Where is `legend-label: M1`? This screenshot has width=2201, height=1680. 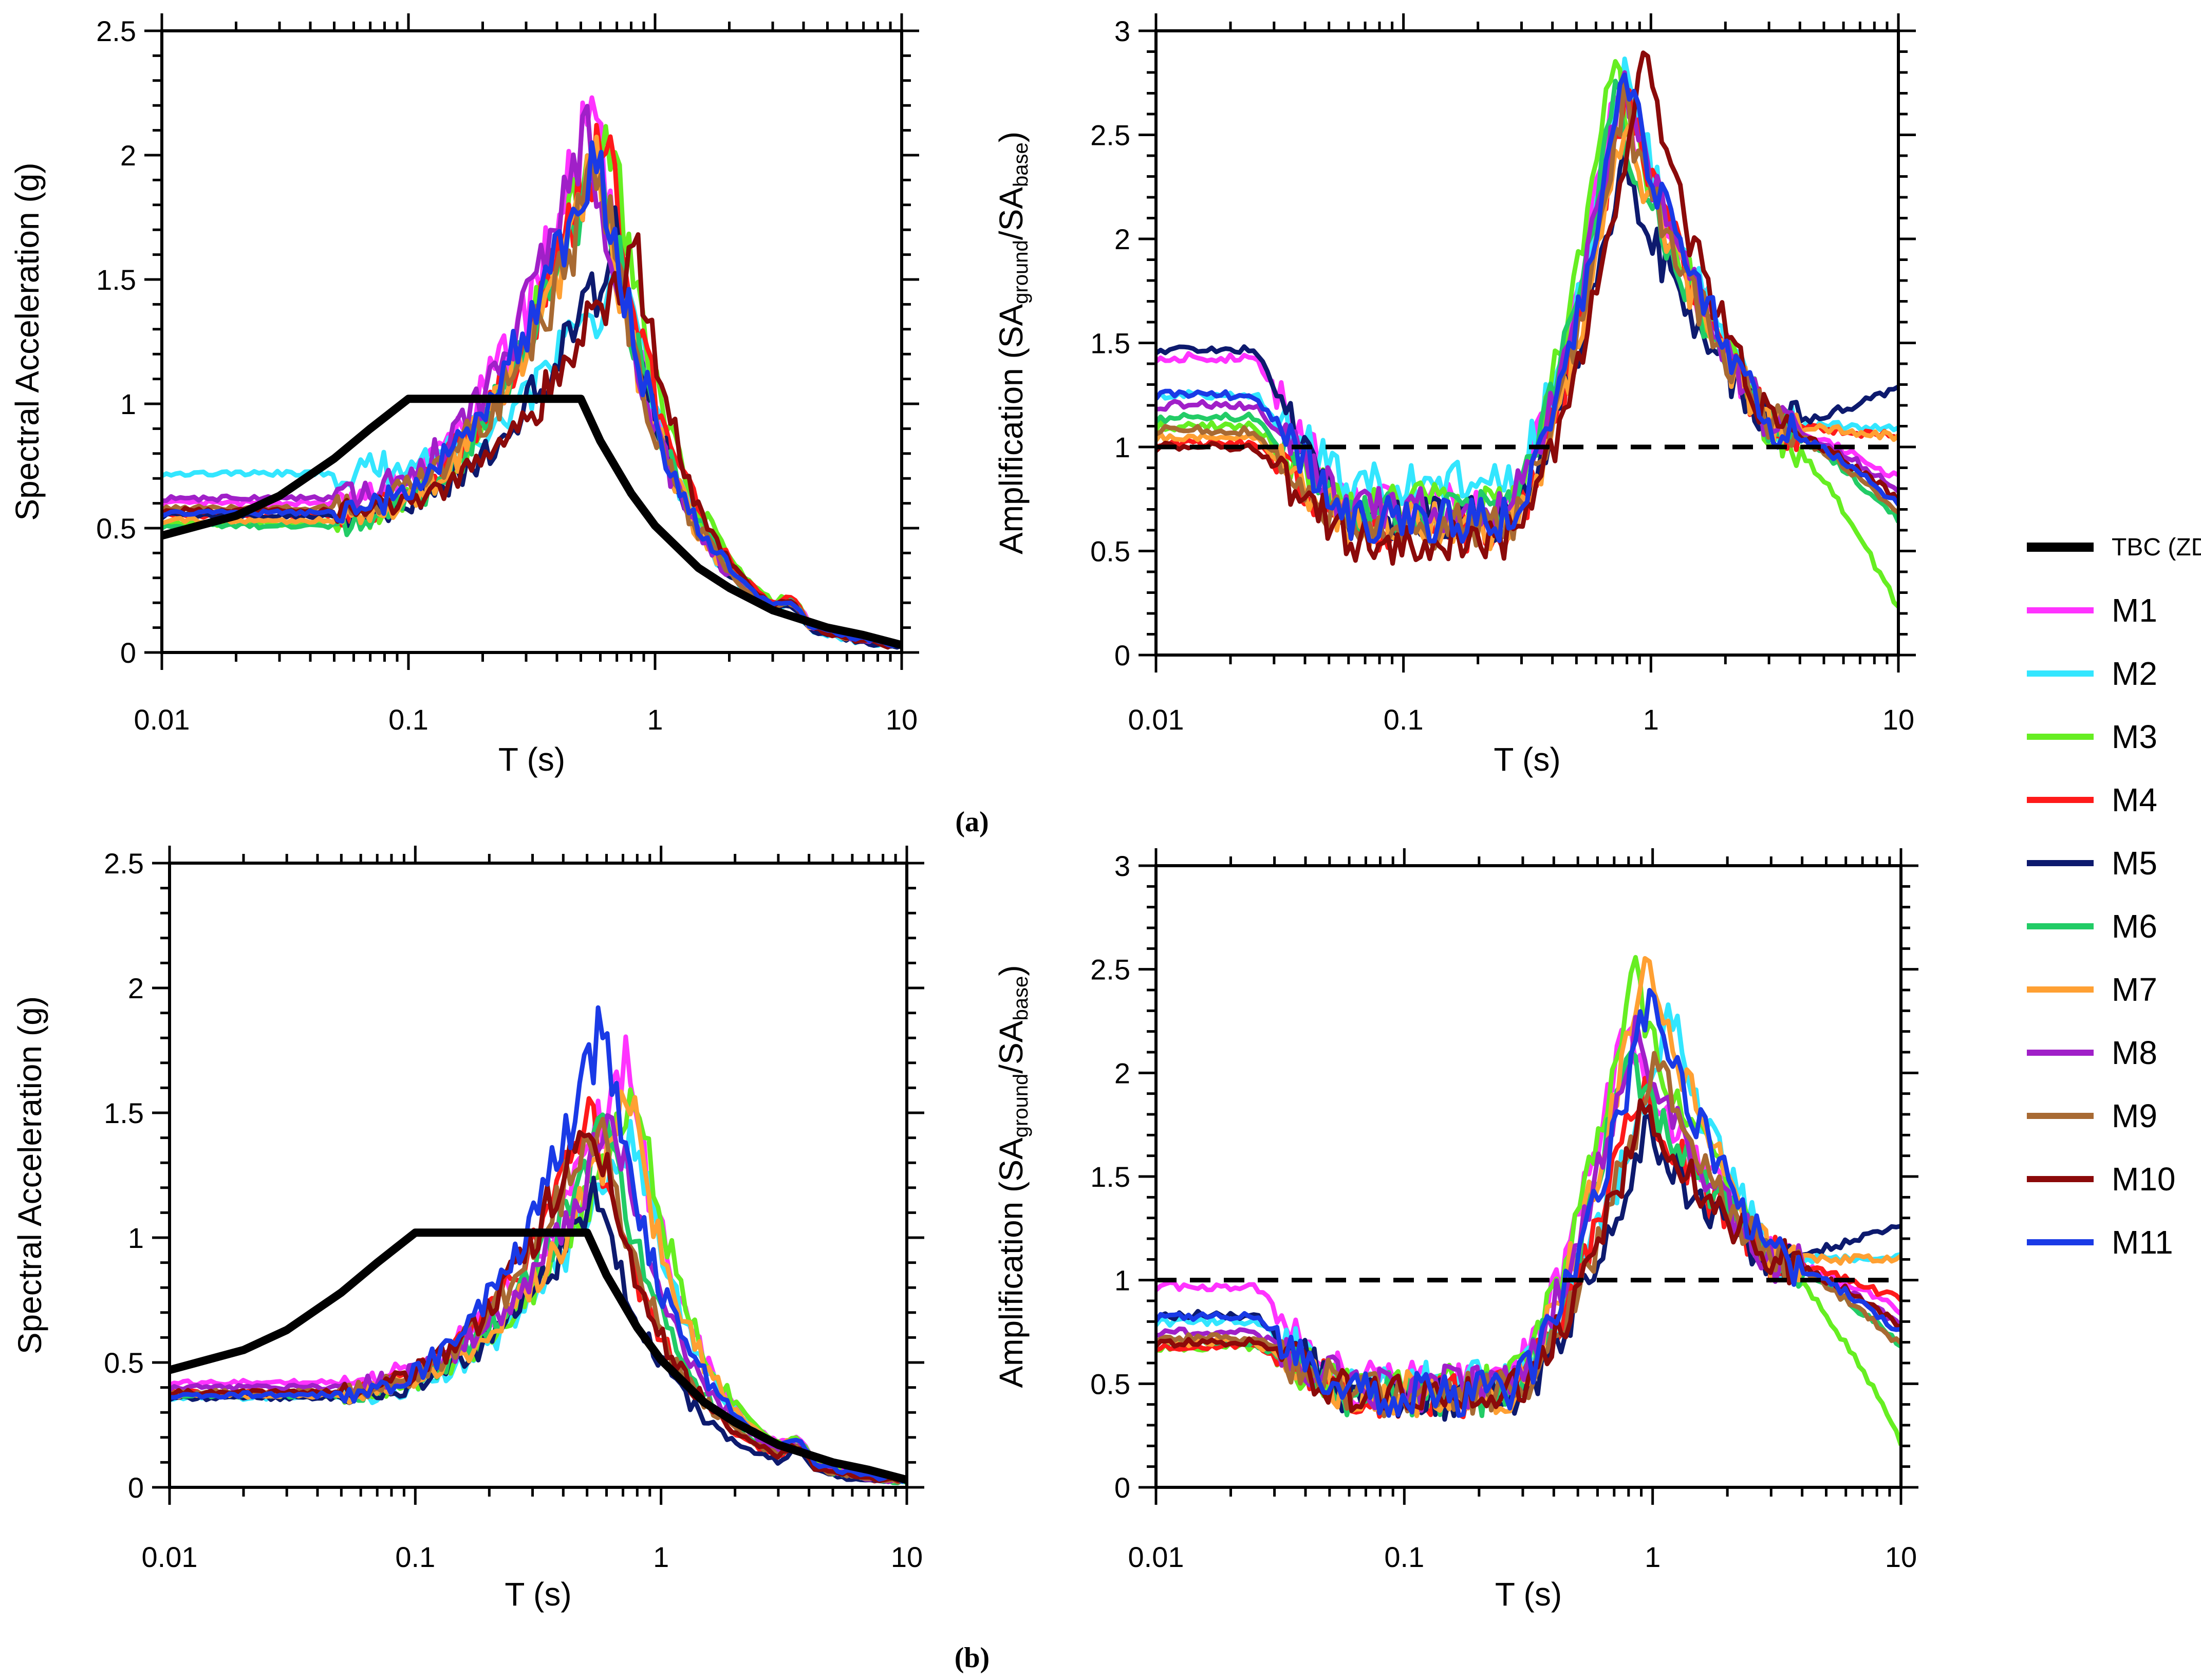
legend-label: M1 is located at coordinates (2134, 610).